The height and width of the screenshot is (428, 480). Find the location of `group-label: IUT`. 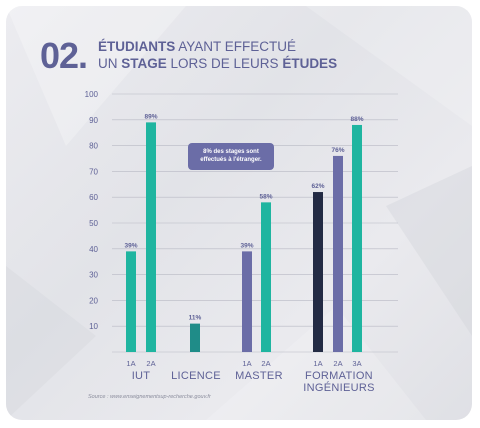

group-label: IUT is located at coordinates (141, 376).